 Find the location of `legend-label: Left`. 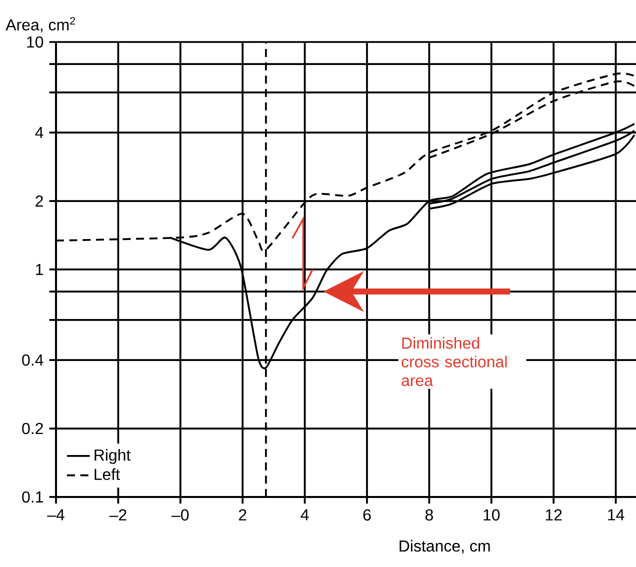

legend-label: Left is located at coordinates (107, 474).